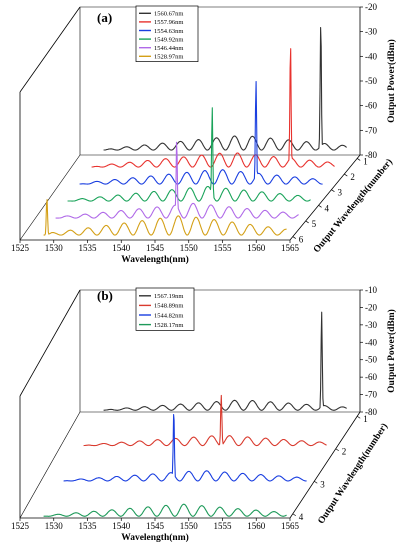 The height and width of the screenshot is (550, 409). Describe the element at coordinates (168, 296) in the screenshot. I see `legend-entry: 1567.19nm` at that location.